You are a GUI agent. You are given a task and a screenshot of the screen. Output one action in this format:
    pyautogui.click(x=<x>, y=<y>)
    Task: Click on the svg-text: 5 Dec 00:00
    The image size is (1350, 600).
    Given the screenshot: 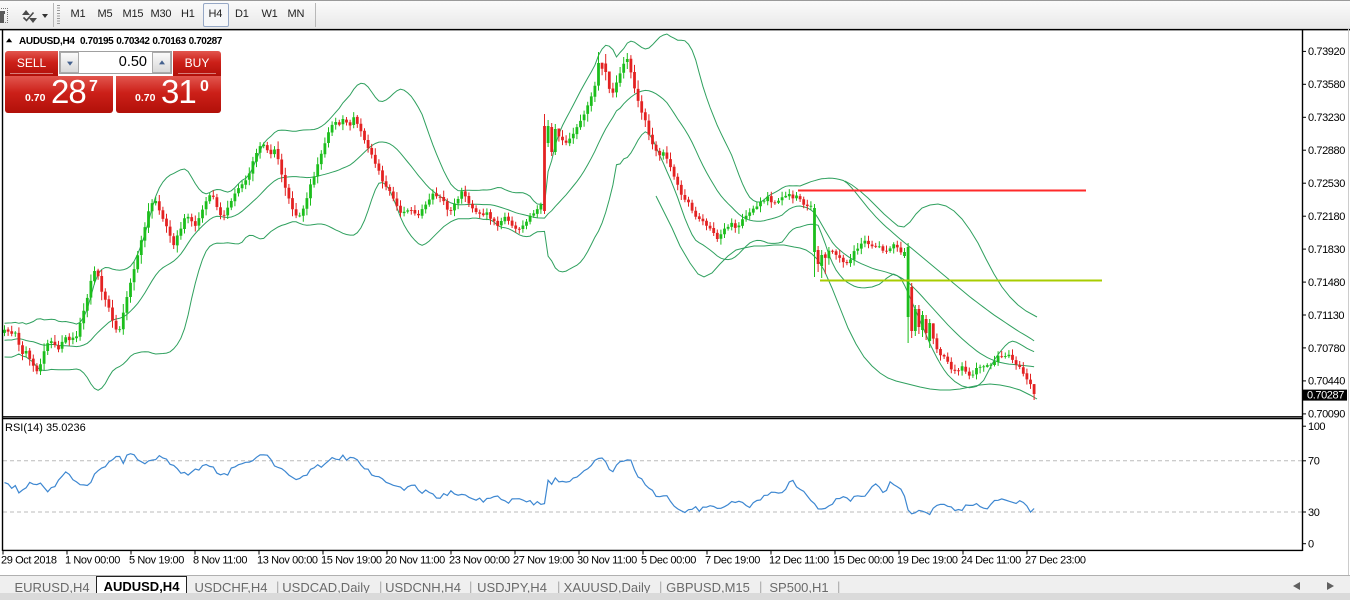 What is the action you would take?
    pyautogui.click(x=668, y=561)
    